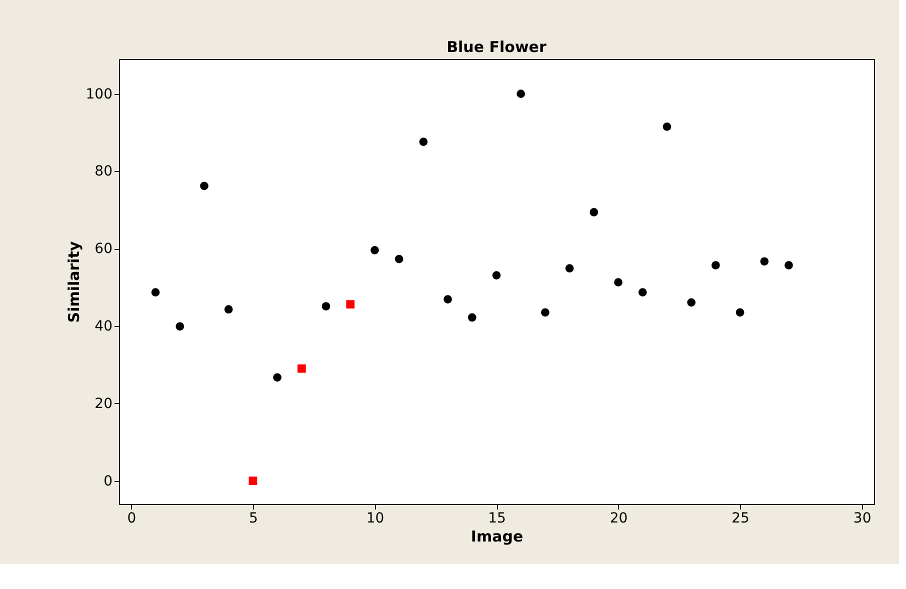  What do you see at coordinates (619, 518) in the screenshot?
I see `x-tick-label: 20` at bounding box center [619, 518].